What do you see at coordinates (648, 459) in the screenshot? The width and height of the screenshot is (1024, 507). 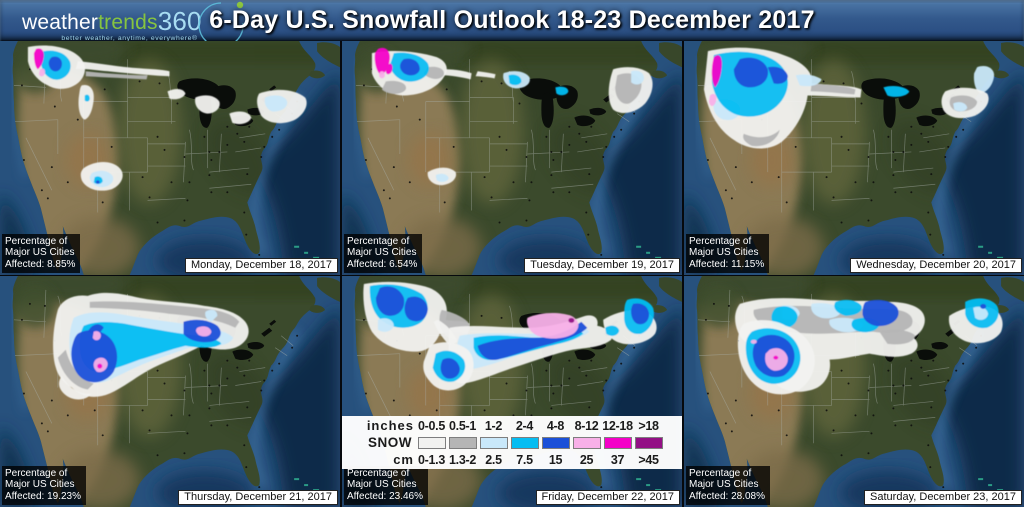 I see `legend-cm-value: >45` at bounding box center [648, 459].